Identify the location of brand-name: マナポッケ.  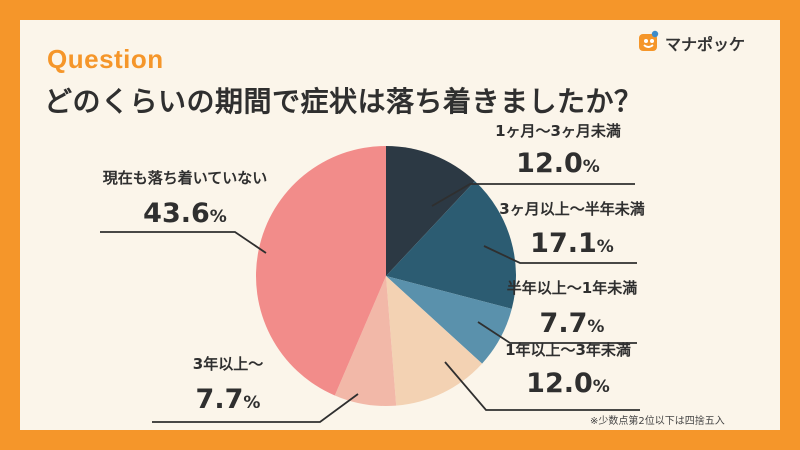
(705, 44).